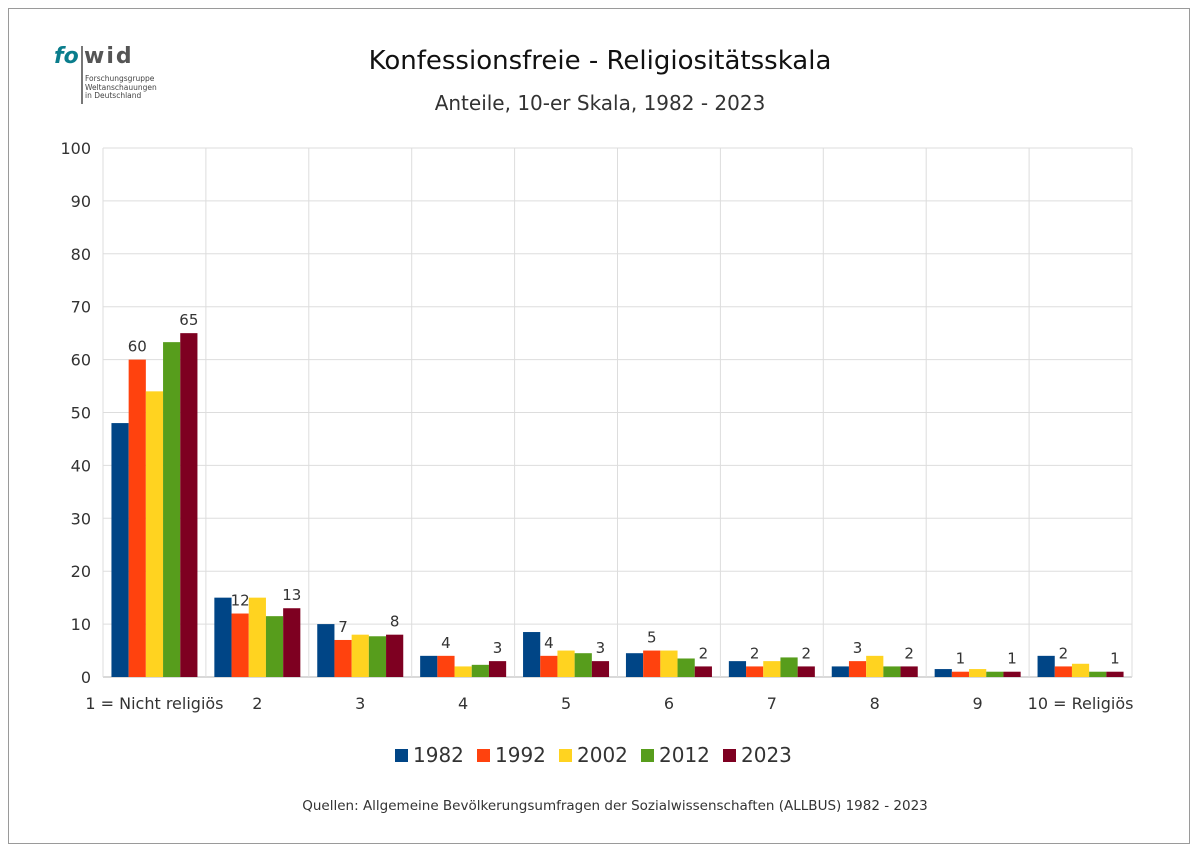 The height and width of the screenshot is (853, 1200). I want to click on y-tick-label: 90, so click(81, 201).